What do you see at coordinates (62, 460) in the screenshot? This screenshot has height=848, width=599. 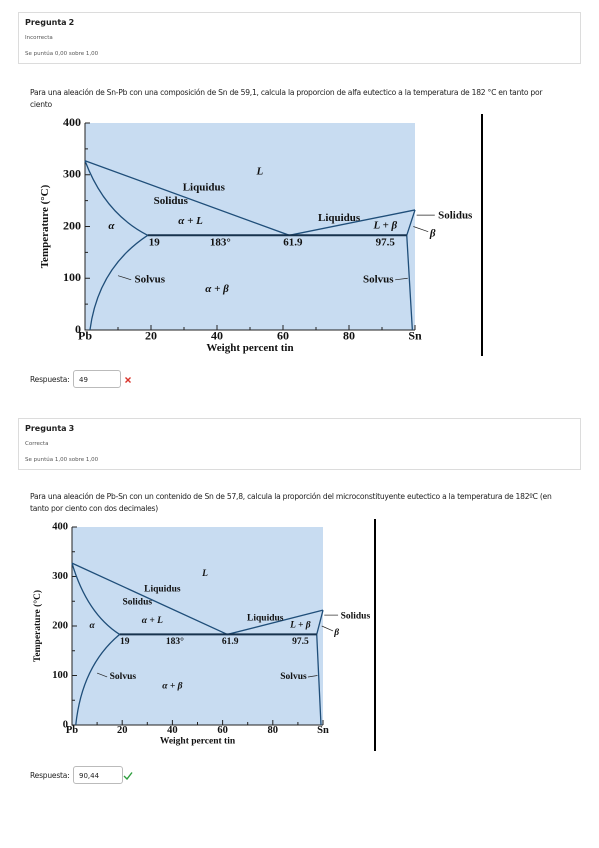 I see `grade: Se puntúa 1,00 sobre 1,00` at bounding box center [62, 460].